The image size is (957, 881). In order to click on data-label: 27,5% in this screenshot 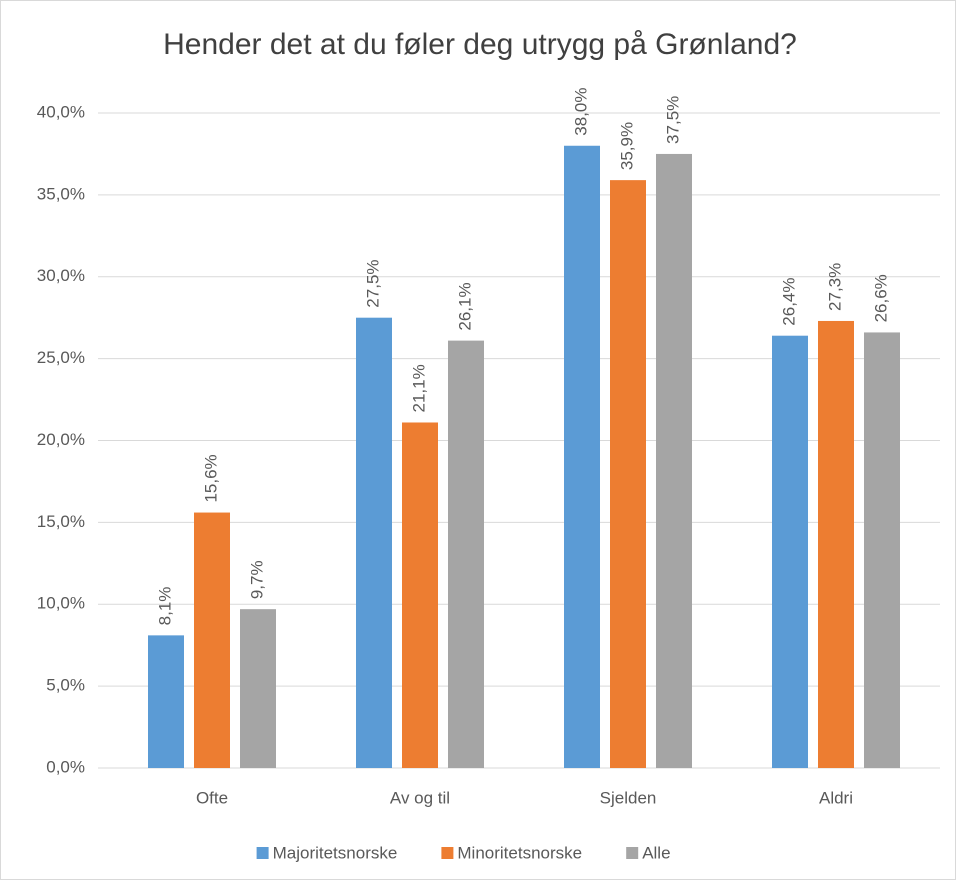, I will do `click(372, 283)`.